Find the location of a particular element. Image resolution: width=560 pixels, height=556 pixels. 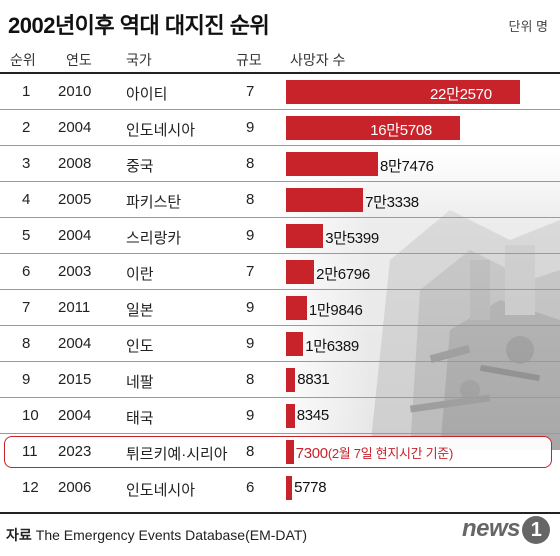

news1-logo: news 1 is located at coordinates (506, 529).